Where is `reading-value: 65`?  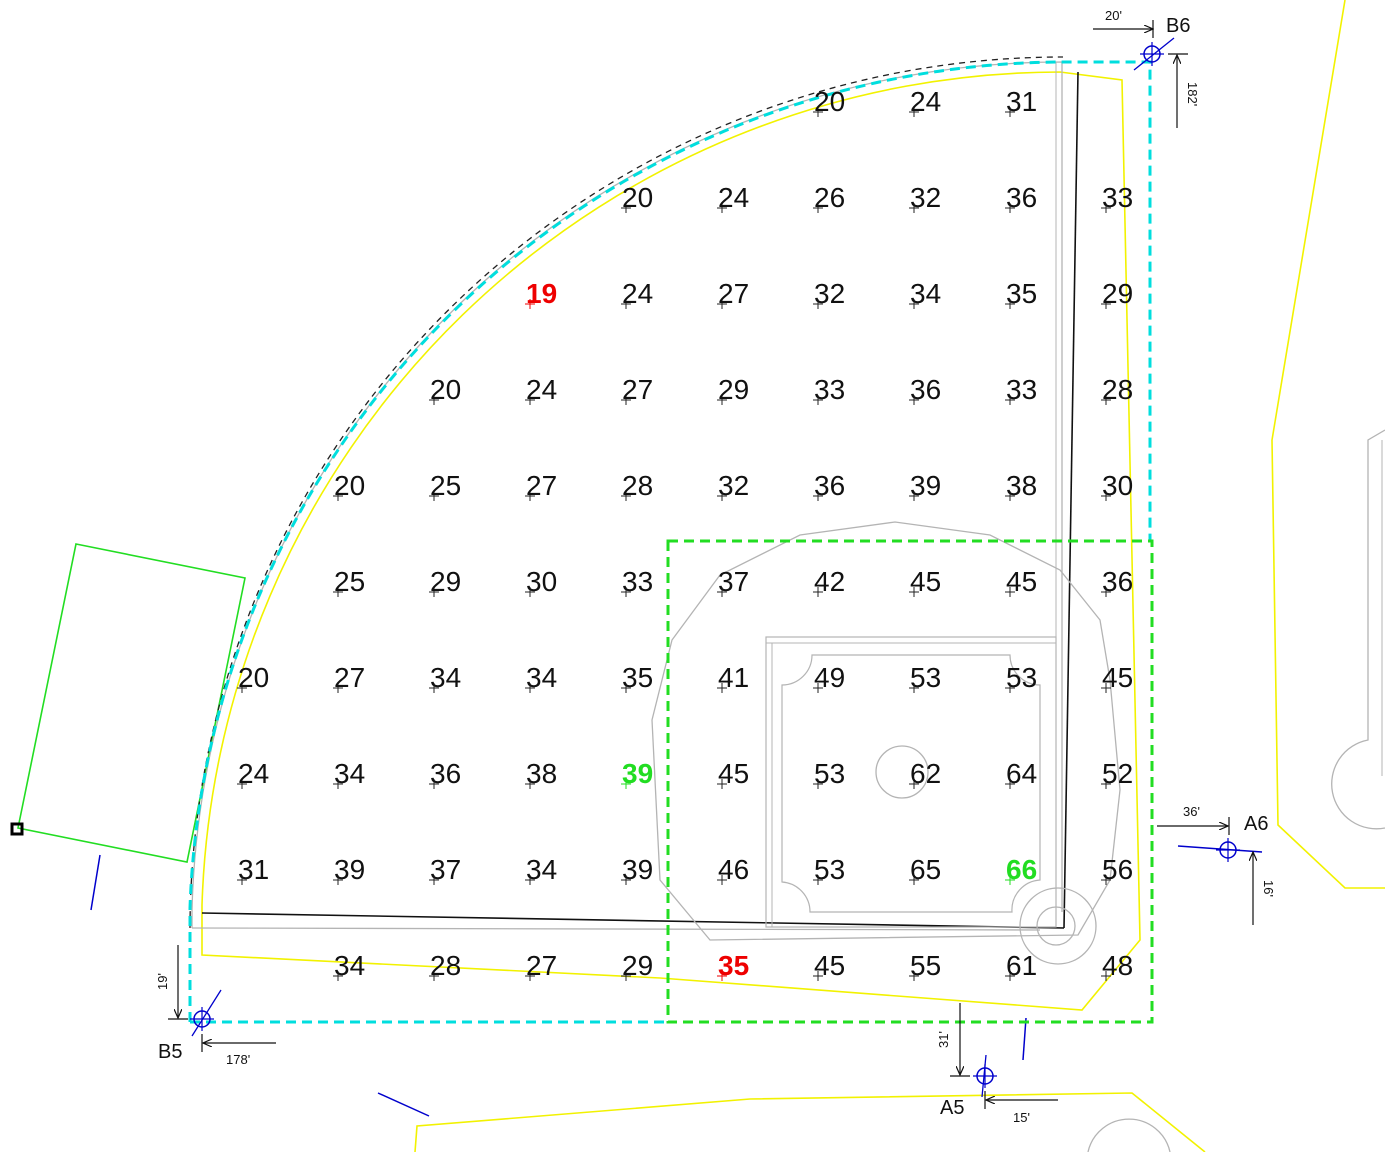 reading-value: 65 is located at coordinates (925, 869).